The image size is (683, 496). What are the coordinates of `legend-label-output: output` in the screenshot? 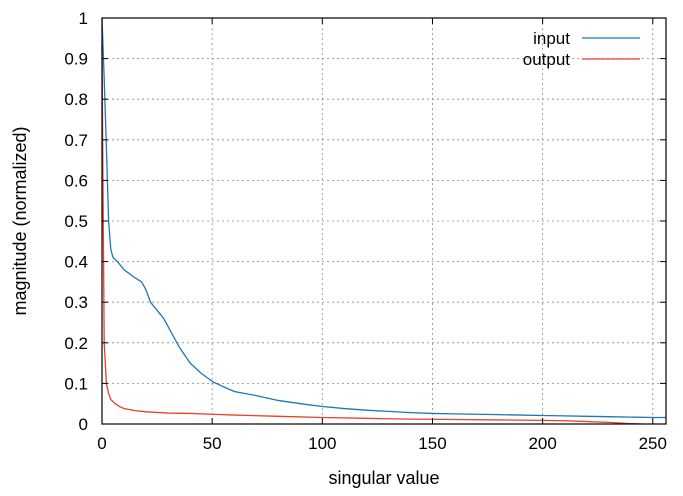 It's located at (547, 59).